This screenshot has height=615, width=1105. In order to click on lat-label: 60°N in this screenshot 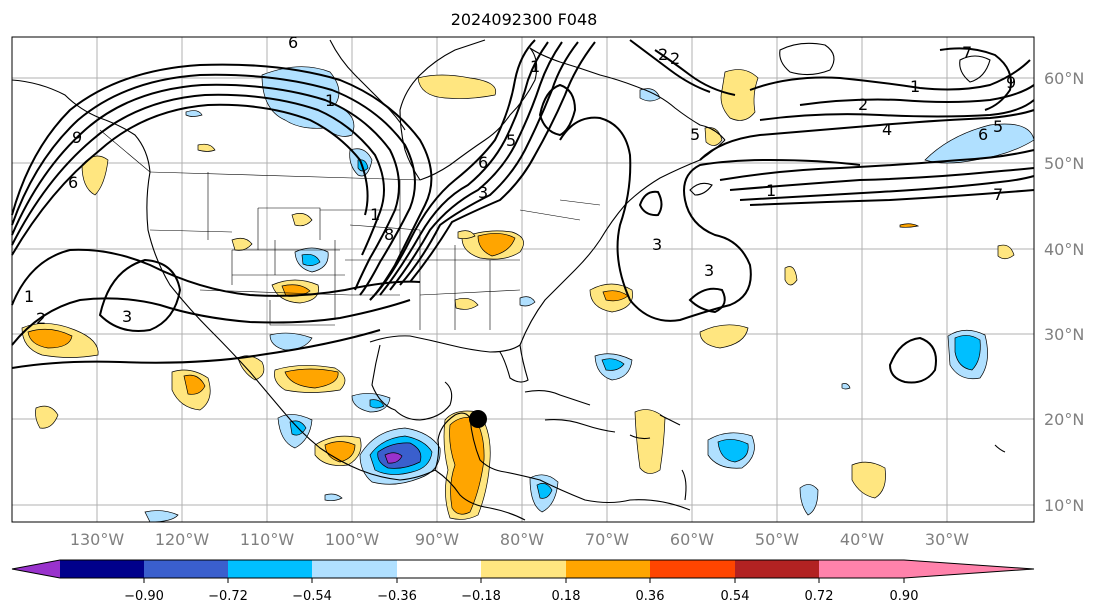, I will do `click(1064, 78)`.